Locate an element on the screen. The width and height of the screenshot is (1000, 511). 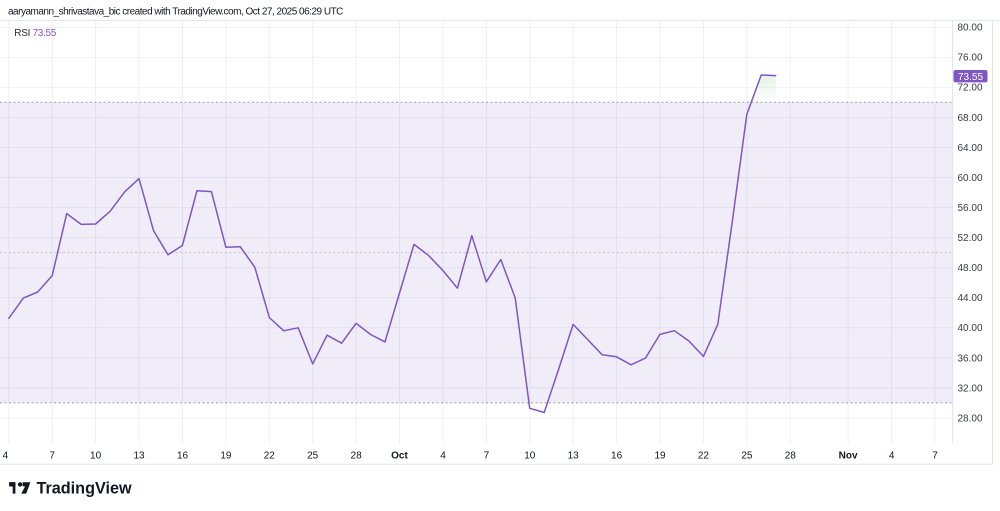
svg-text: Oct is located at coordinates (399, 456).